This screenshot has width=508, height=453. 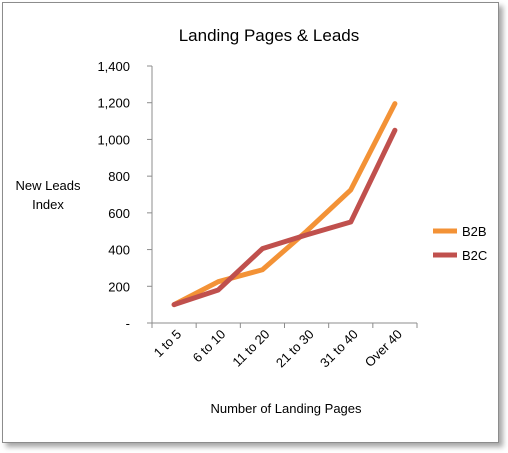 What do you see at coordinates (124, 195) in the screenshot?
I see `y-axis-ticks: - 200 400 600 800 1,000 1,200 1,400` at bounding box center [124, 195].